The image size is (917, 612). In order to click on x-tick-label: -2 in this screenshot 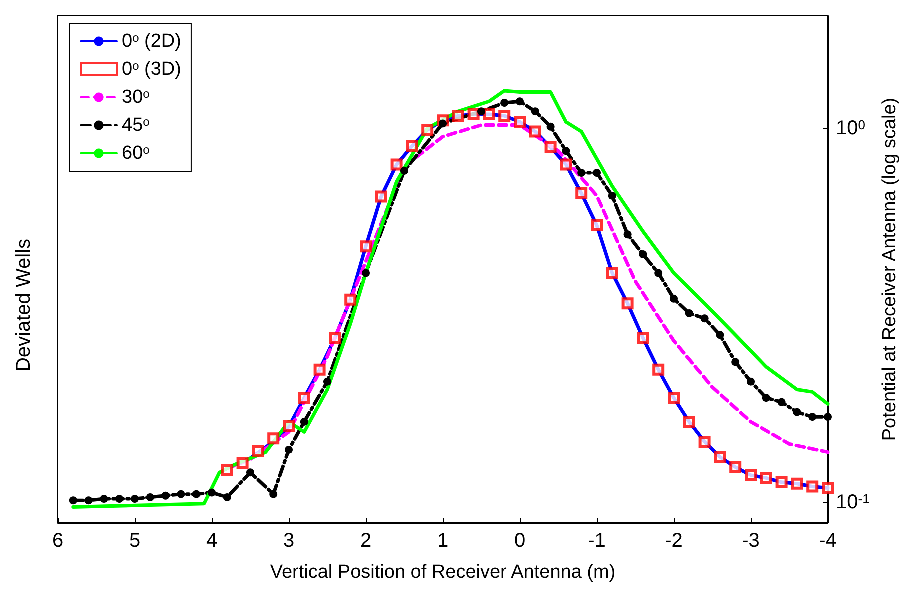, I will do `click(674, 541)`.